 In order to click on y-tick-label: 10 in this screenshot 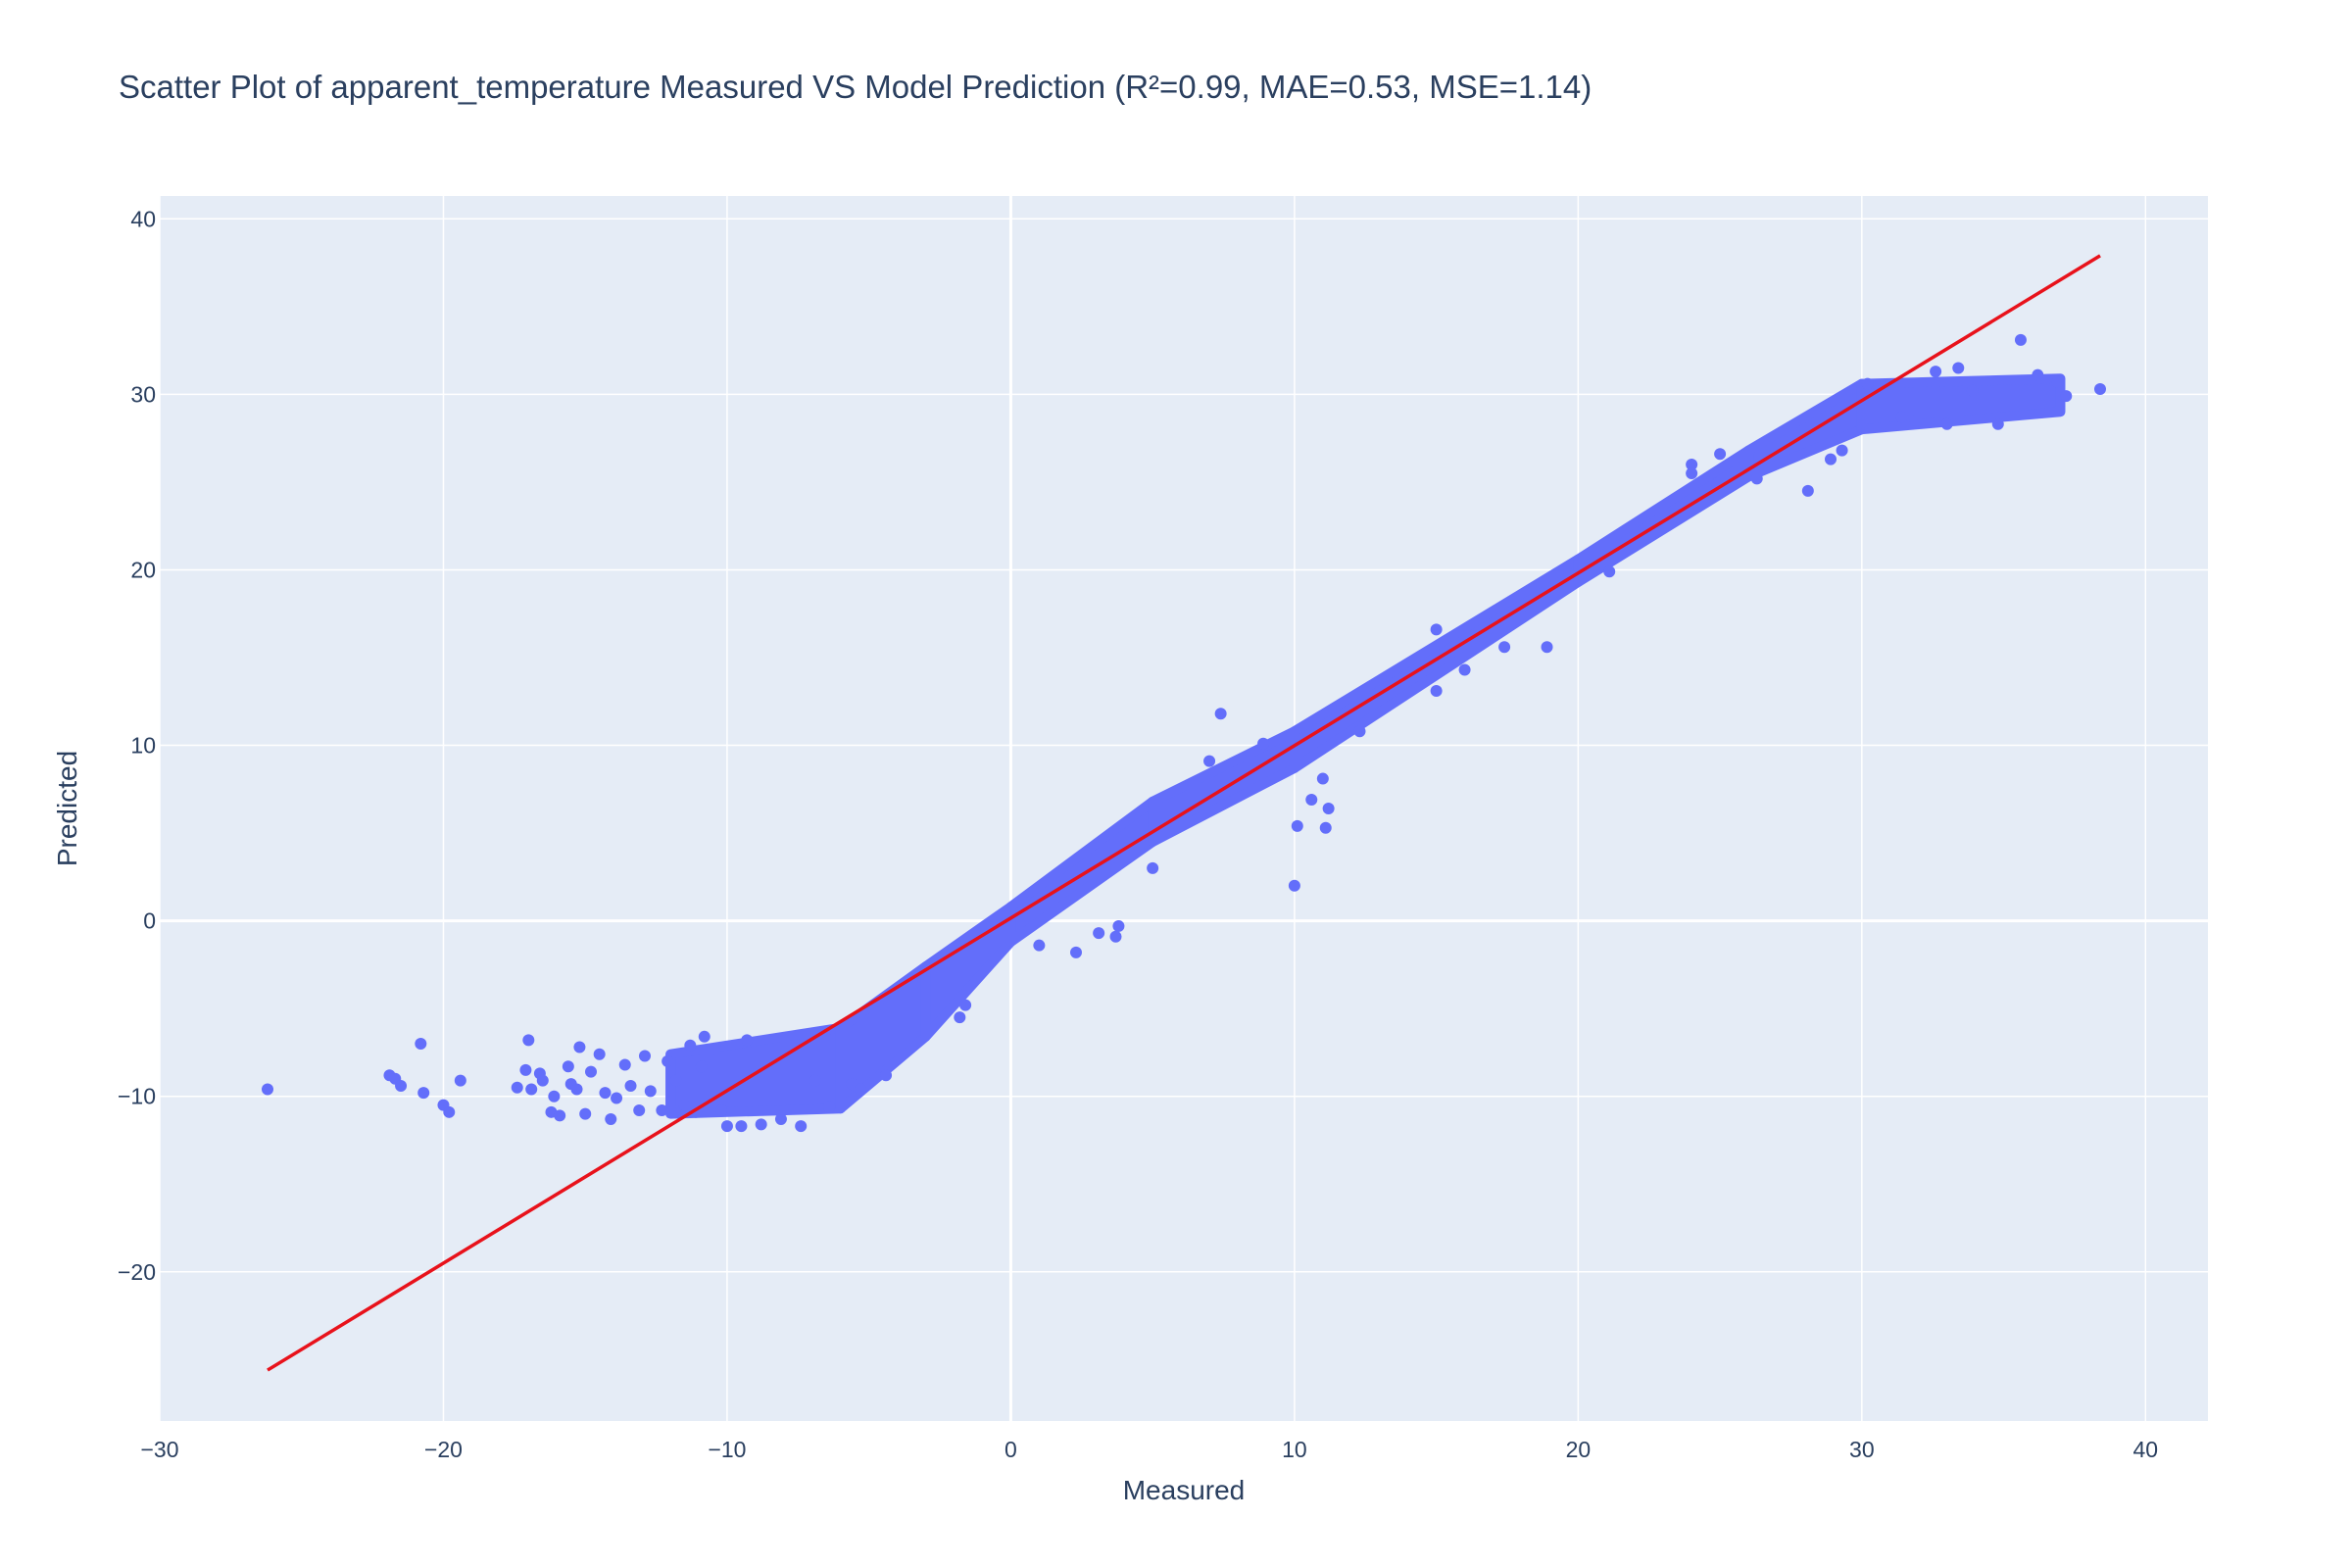, I will do `click(143, 746)`.